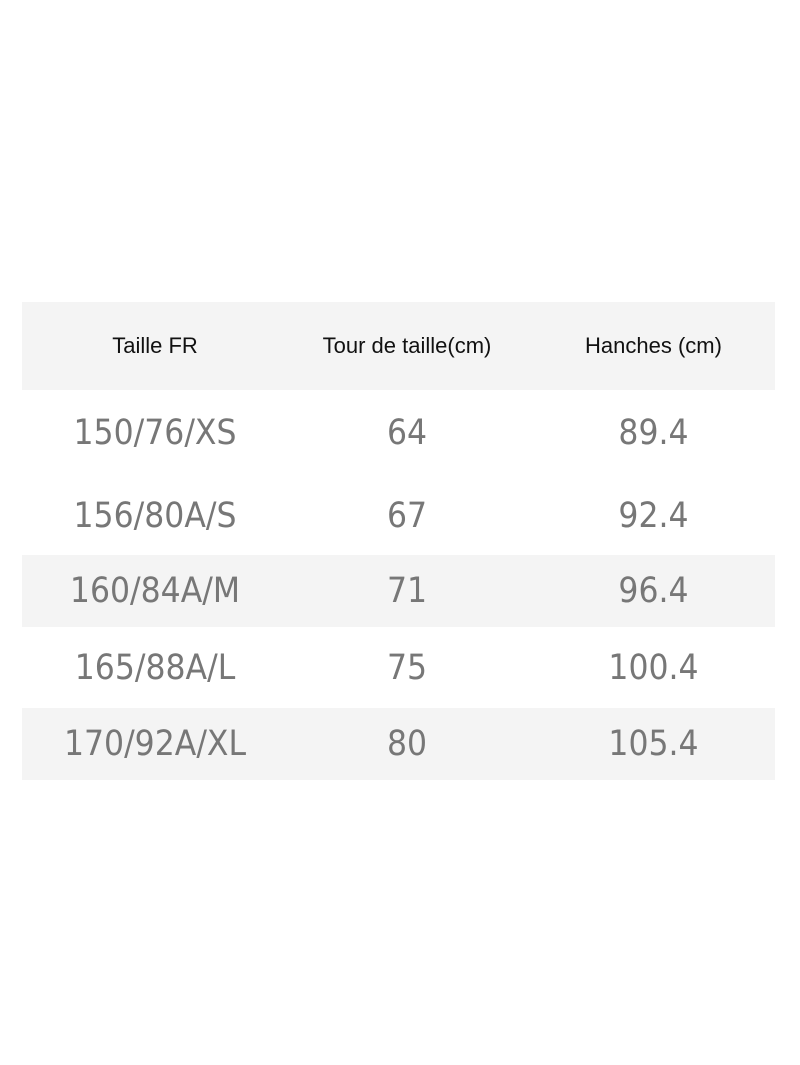 The image size is (800, 1065). Describe the element at coordinates (155, 515) in the screenshot. I see `cell-size: 156/80A/S` at that location.